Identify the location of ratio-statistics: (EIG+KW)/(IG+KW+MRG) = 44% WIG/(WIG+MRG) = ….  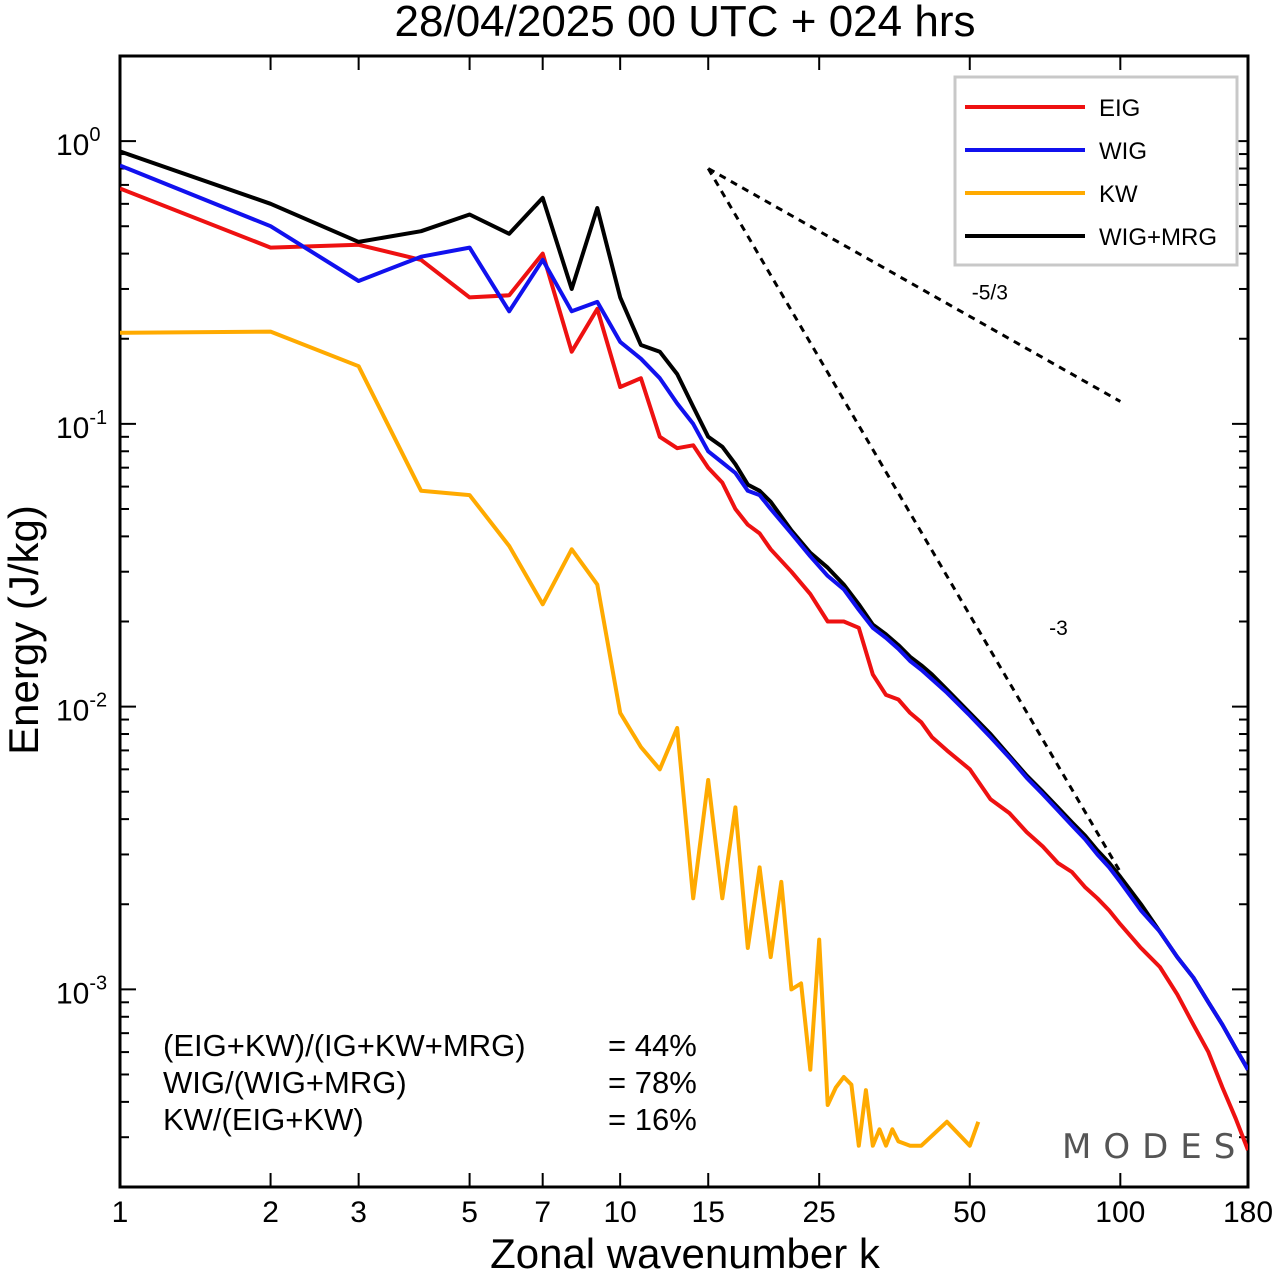
(430, 1082).